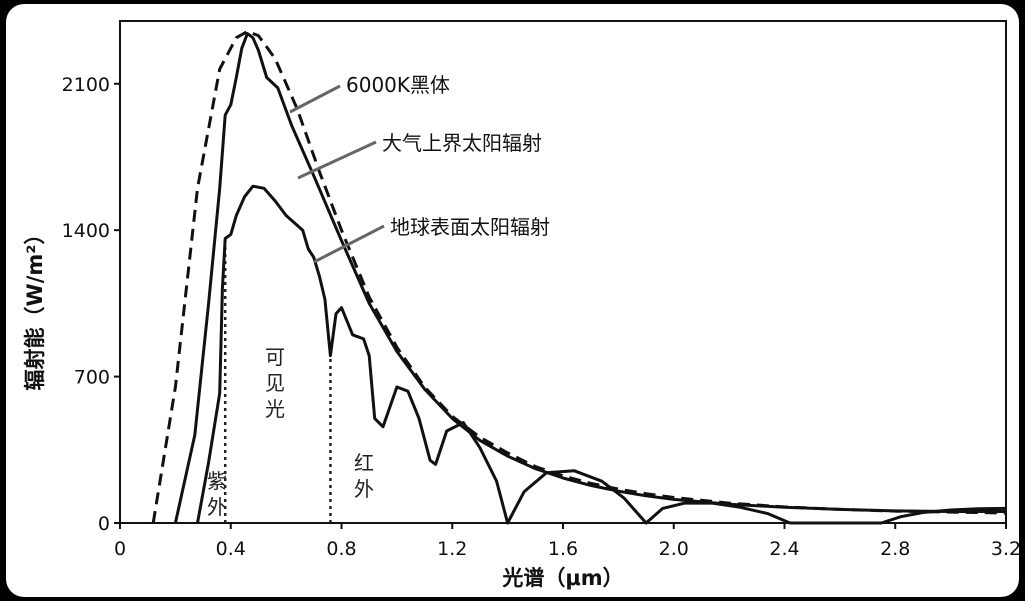 The width and height of the screenshot is (1025, 601). What do you see at coordinates (895, 549) in the screenshot?
I see `x-tick-label: 2.8` at bounding box center [895, 549].